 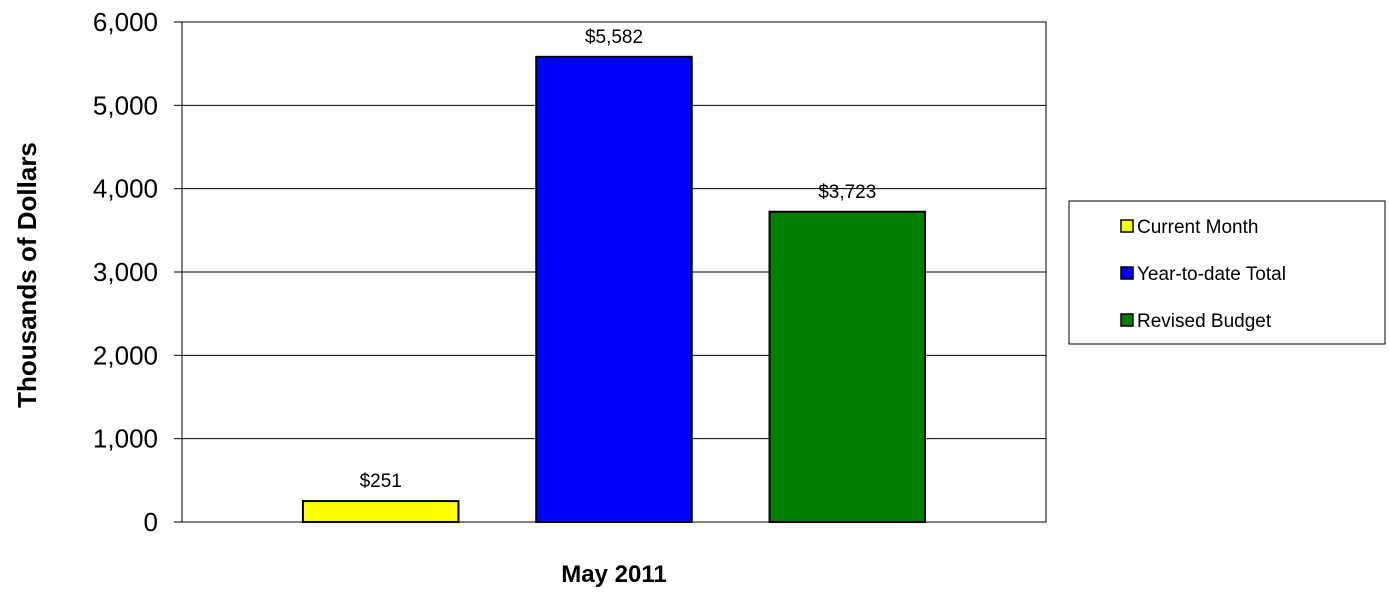 What do you see at coordinates (381, 481) in the screenshot?
I see `data-label: $251` at bounding box center [381, 481].